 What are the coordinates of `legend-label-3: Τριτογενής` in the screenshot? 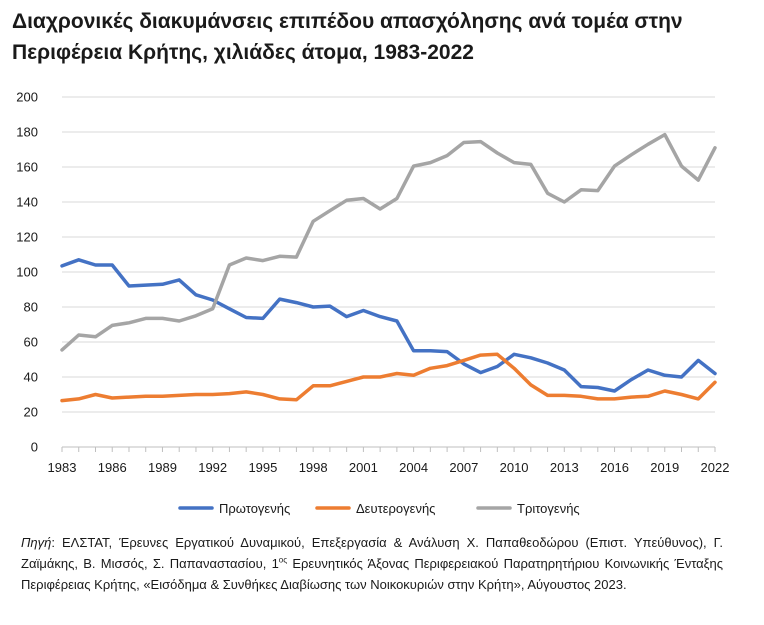 It's located at (548, 508).